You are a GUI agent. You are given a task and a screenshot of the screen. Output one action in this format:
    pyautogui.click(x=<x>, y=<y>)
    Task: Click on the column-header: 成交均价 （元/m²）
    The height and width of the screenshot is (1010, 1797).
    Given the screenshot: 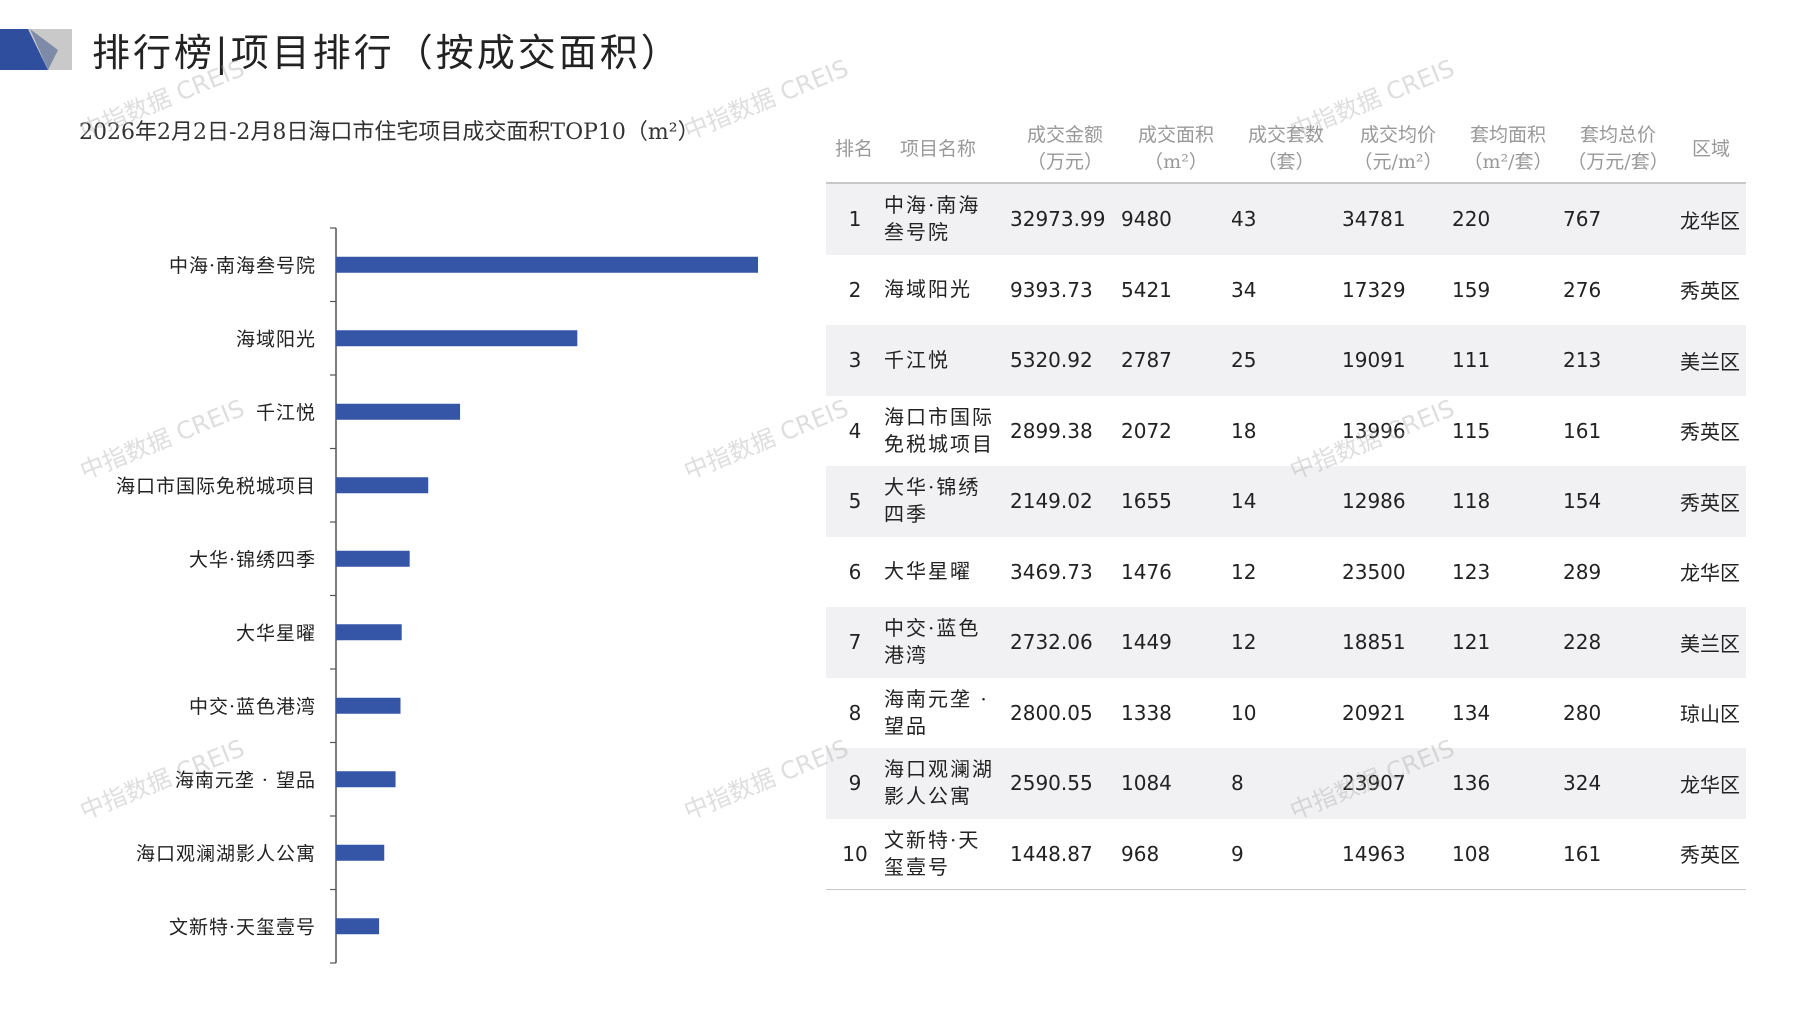 What is the action you would take?
    pyautogui.click(x=1398, y=149)
    